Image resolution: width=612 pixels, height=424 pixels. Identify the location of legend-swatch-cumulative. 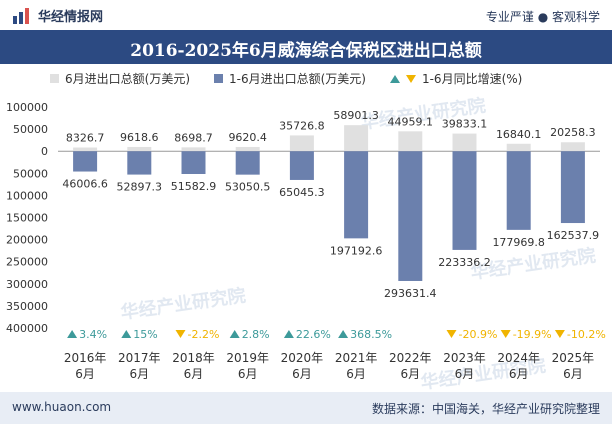
(218, 78).